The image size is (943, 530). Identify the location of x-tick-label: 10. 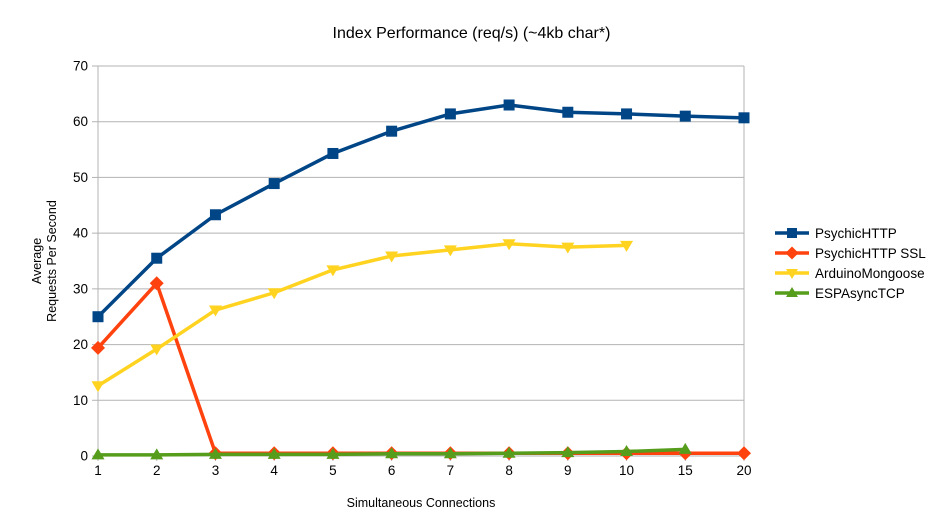
(626, 470).